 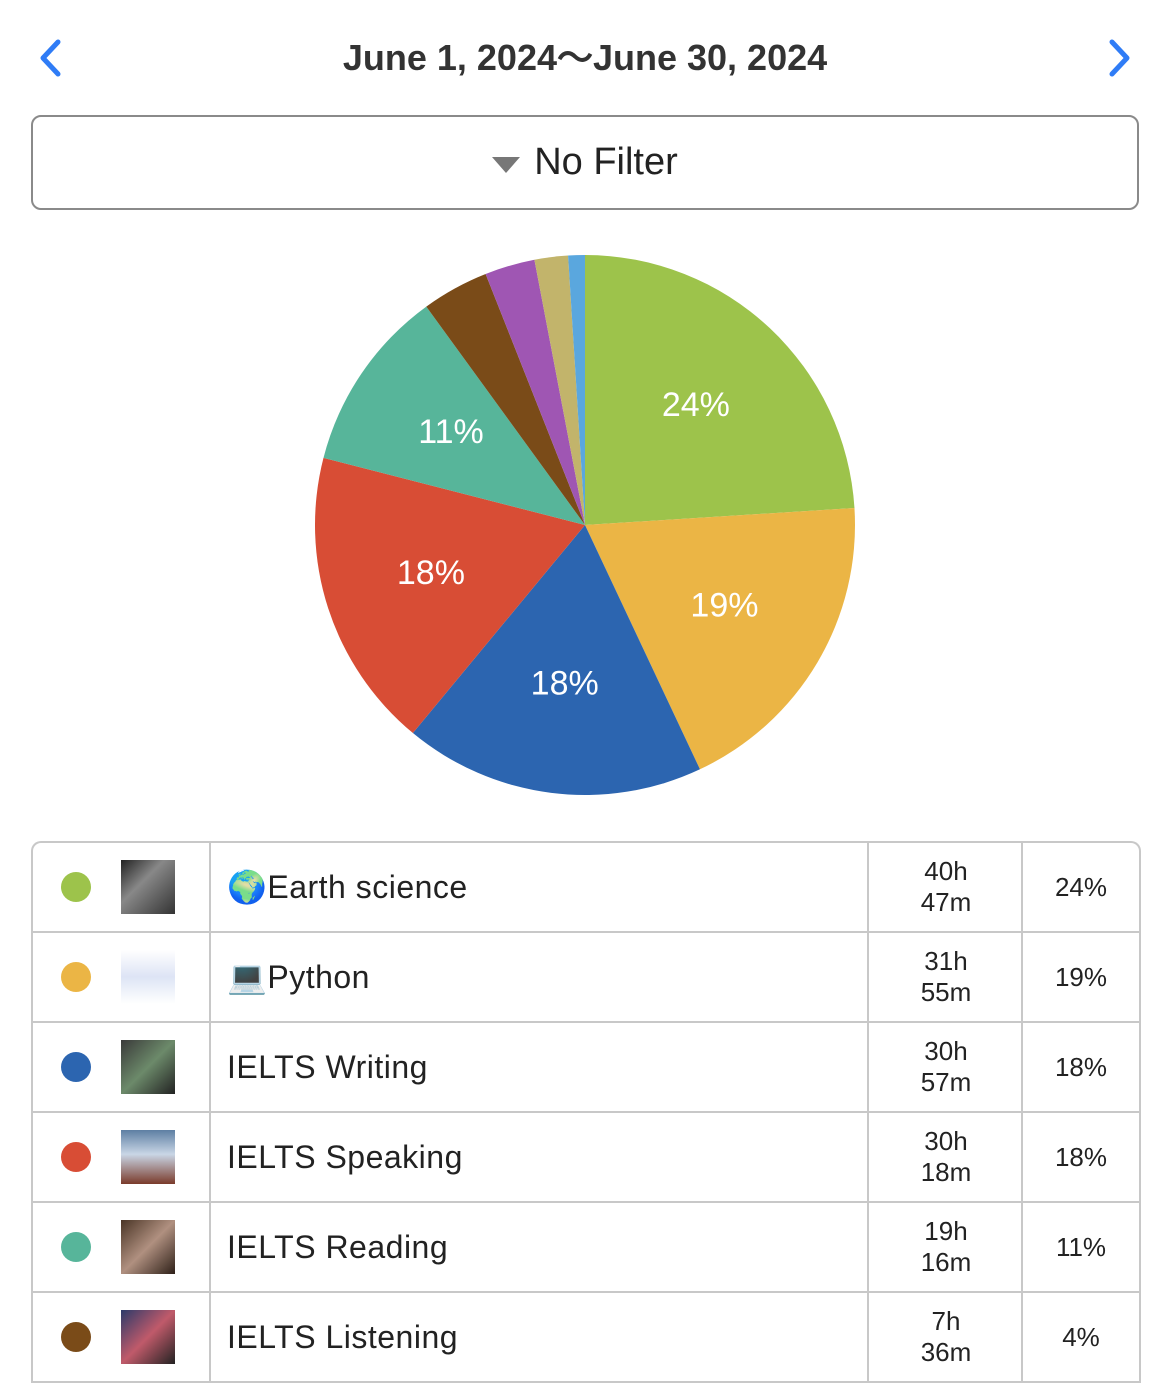 I want to click on table-row: 💻Python 31h 55m 19%, so click(x=586, y=978).